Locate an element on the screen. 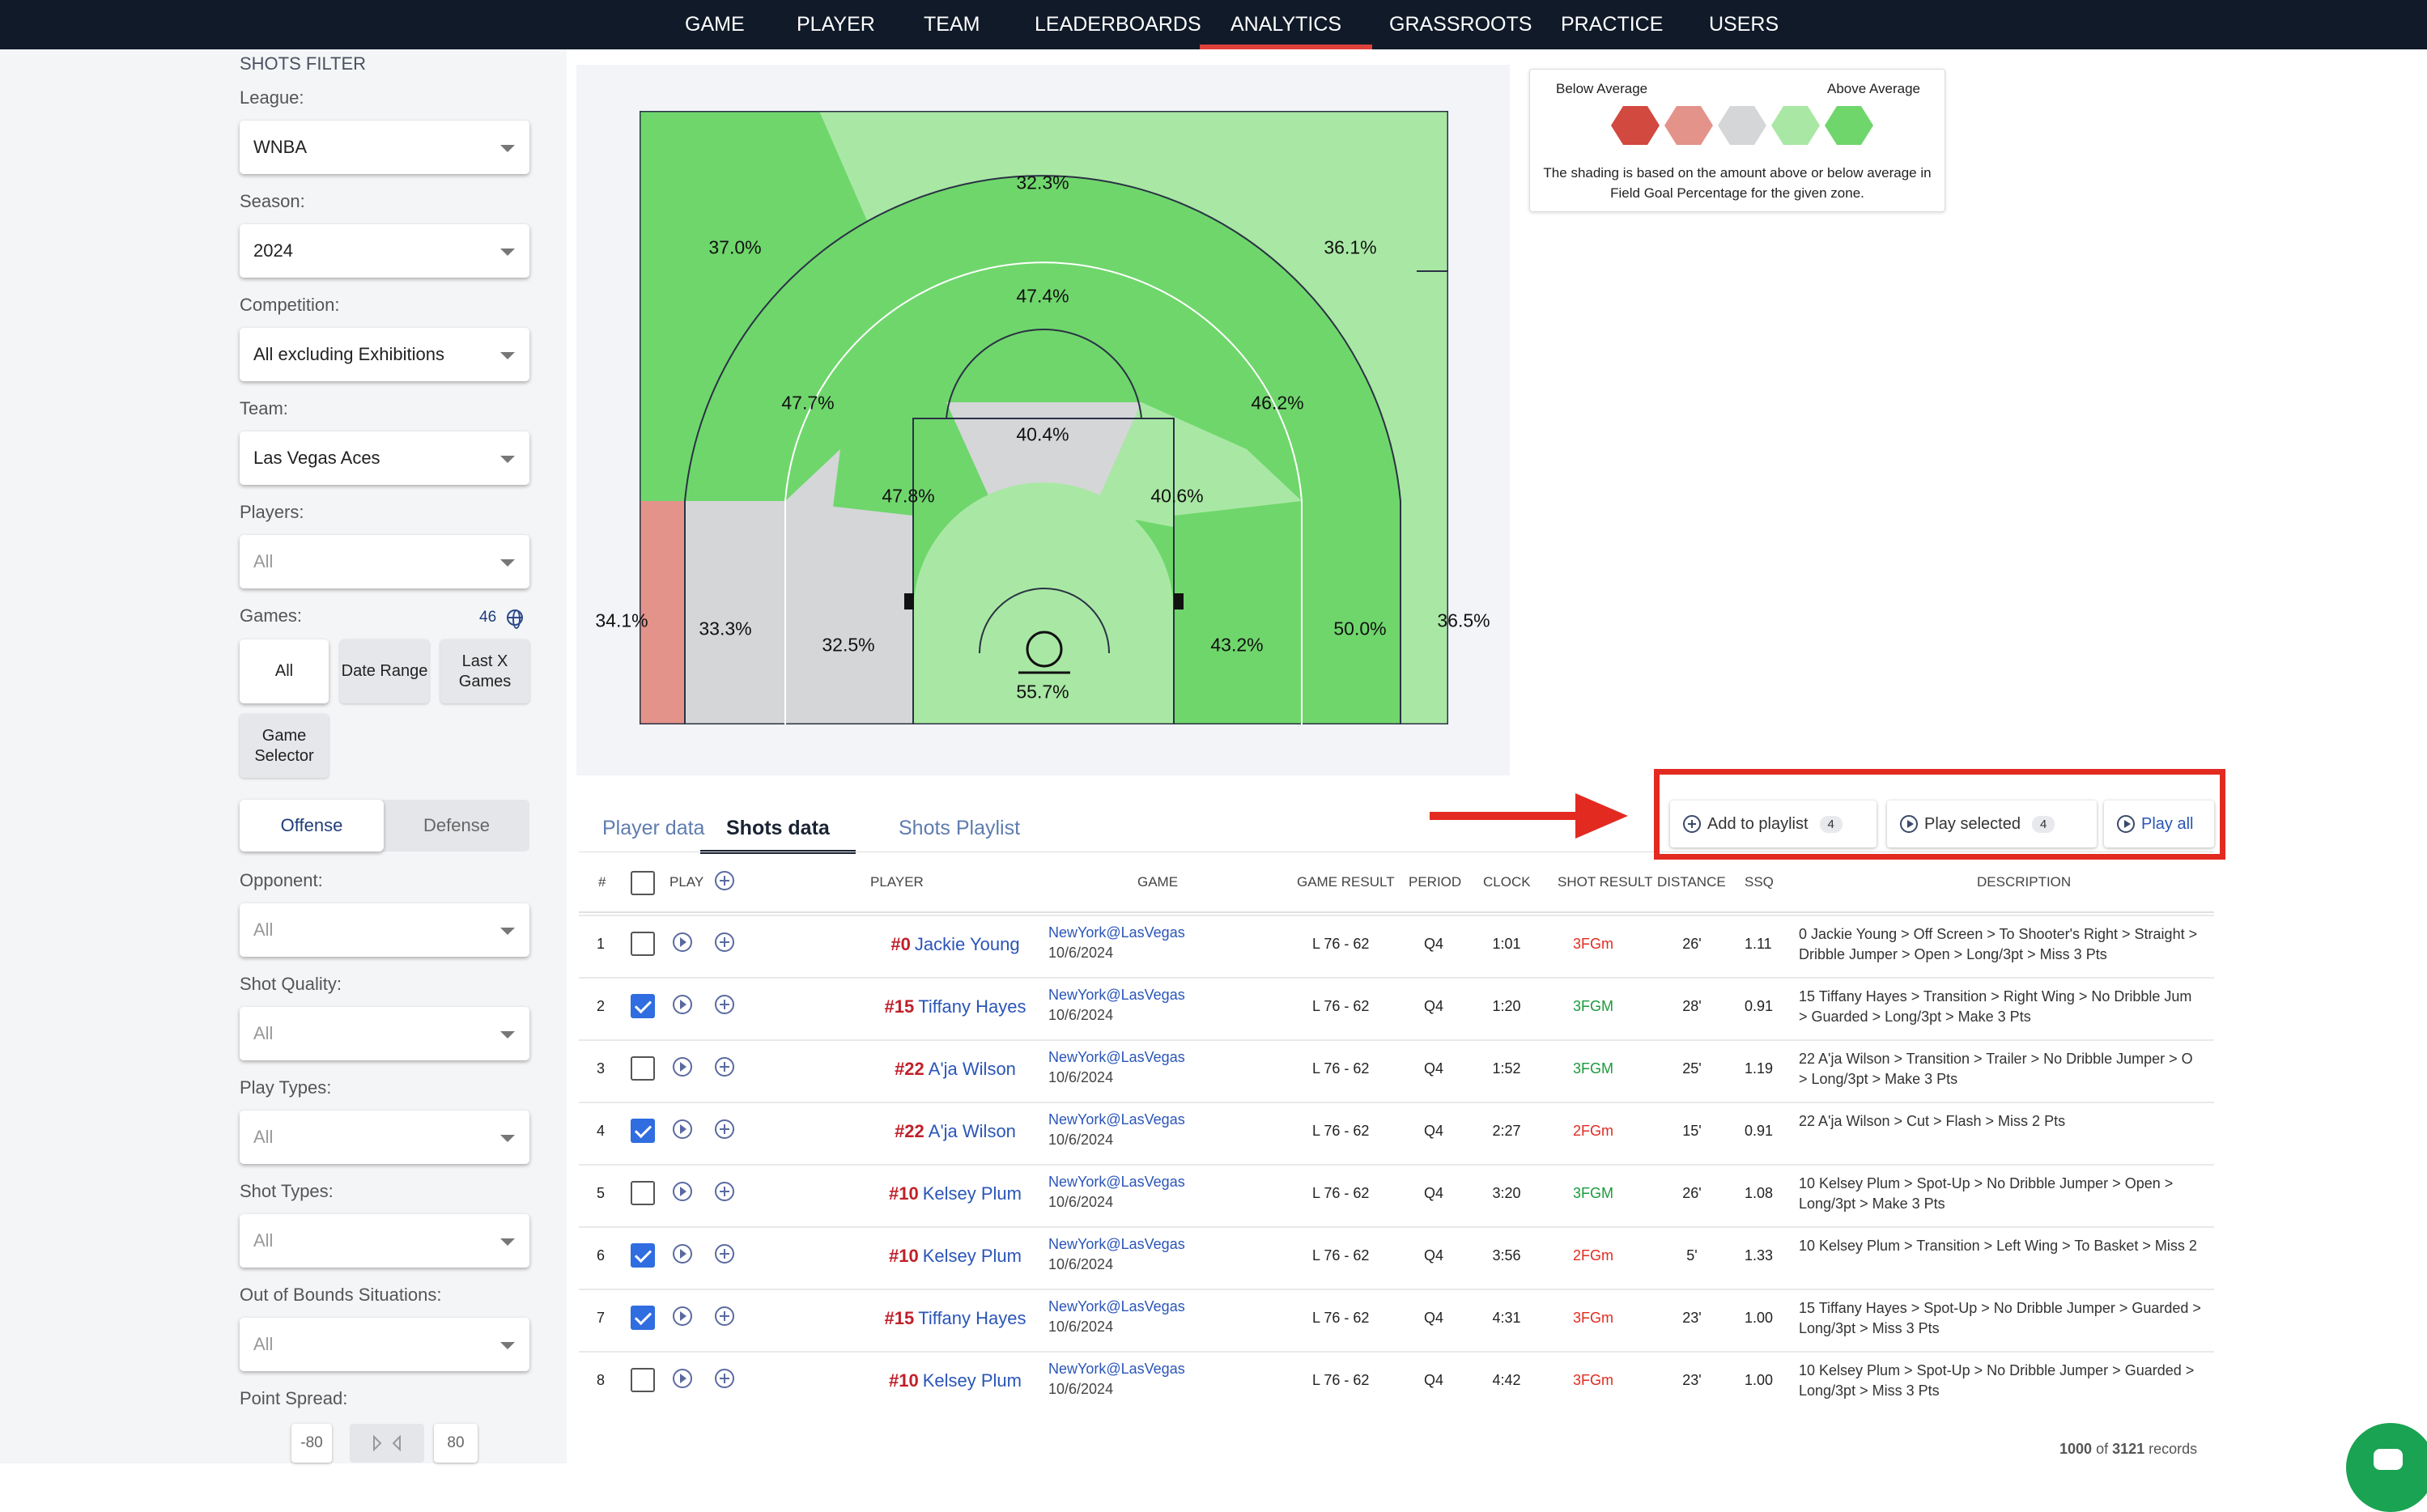 This screenshot has width=2427, height=1512. select-all-checkbox is located at coordinates (643, 883).